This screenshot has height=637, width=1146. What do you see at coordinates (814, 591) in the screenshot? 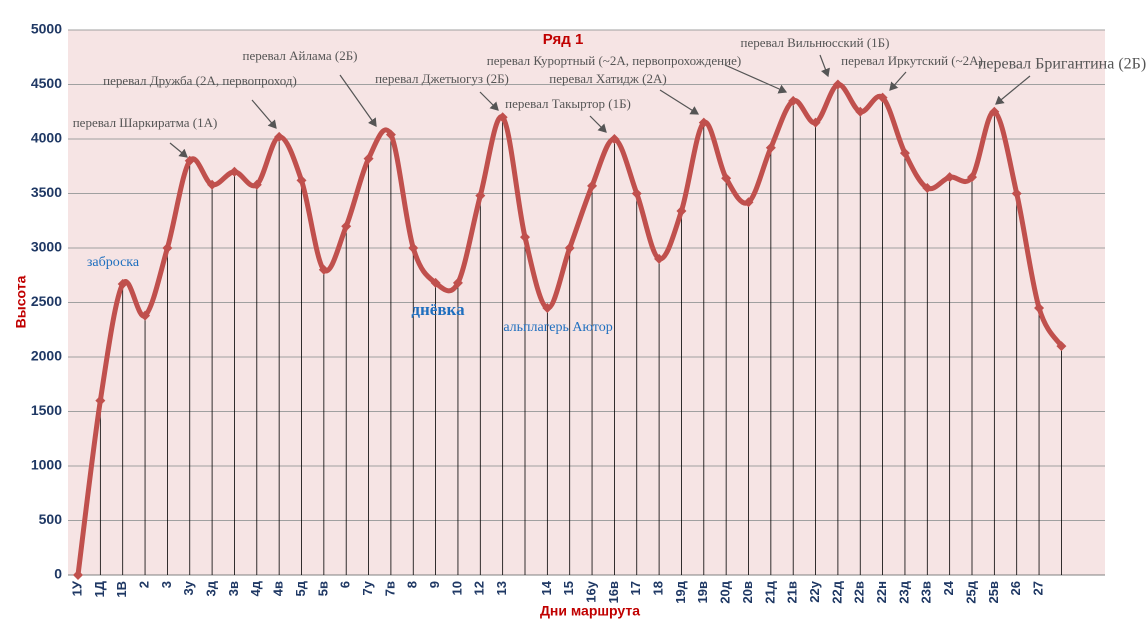
I see `x-tick-label: 22у` at bounding box center [814, 591].